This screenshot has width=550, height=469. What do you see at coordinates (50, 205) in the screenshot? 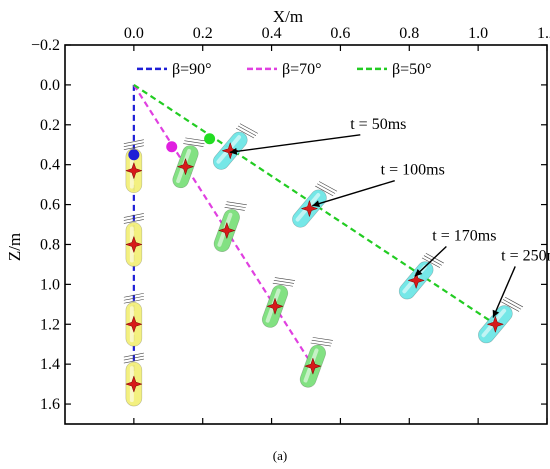
I see `y-tick-label: 0.6` at bounding box center [50, 205].